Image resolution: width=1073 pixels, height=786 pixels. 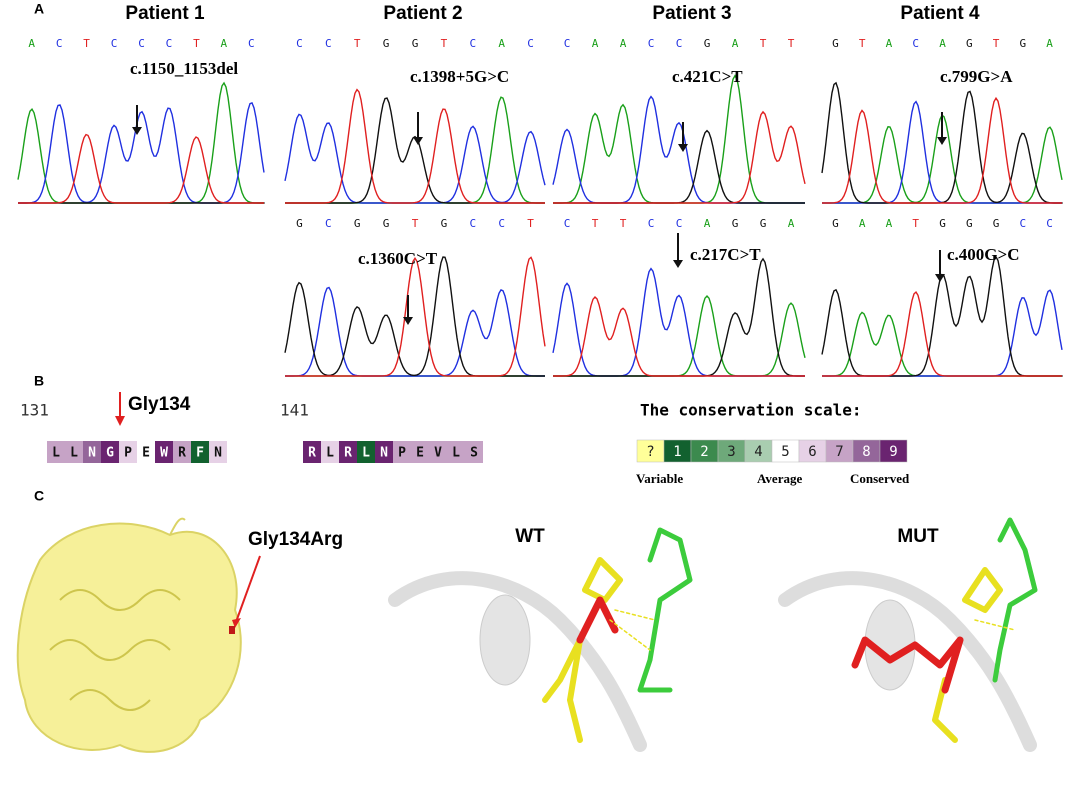 What do you see at coordinates (39, 496) in the screenshot?
I see `panel-label: C` at bounding box center [39, 496].